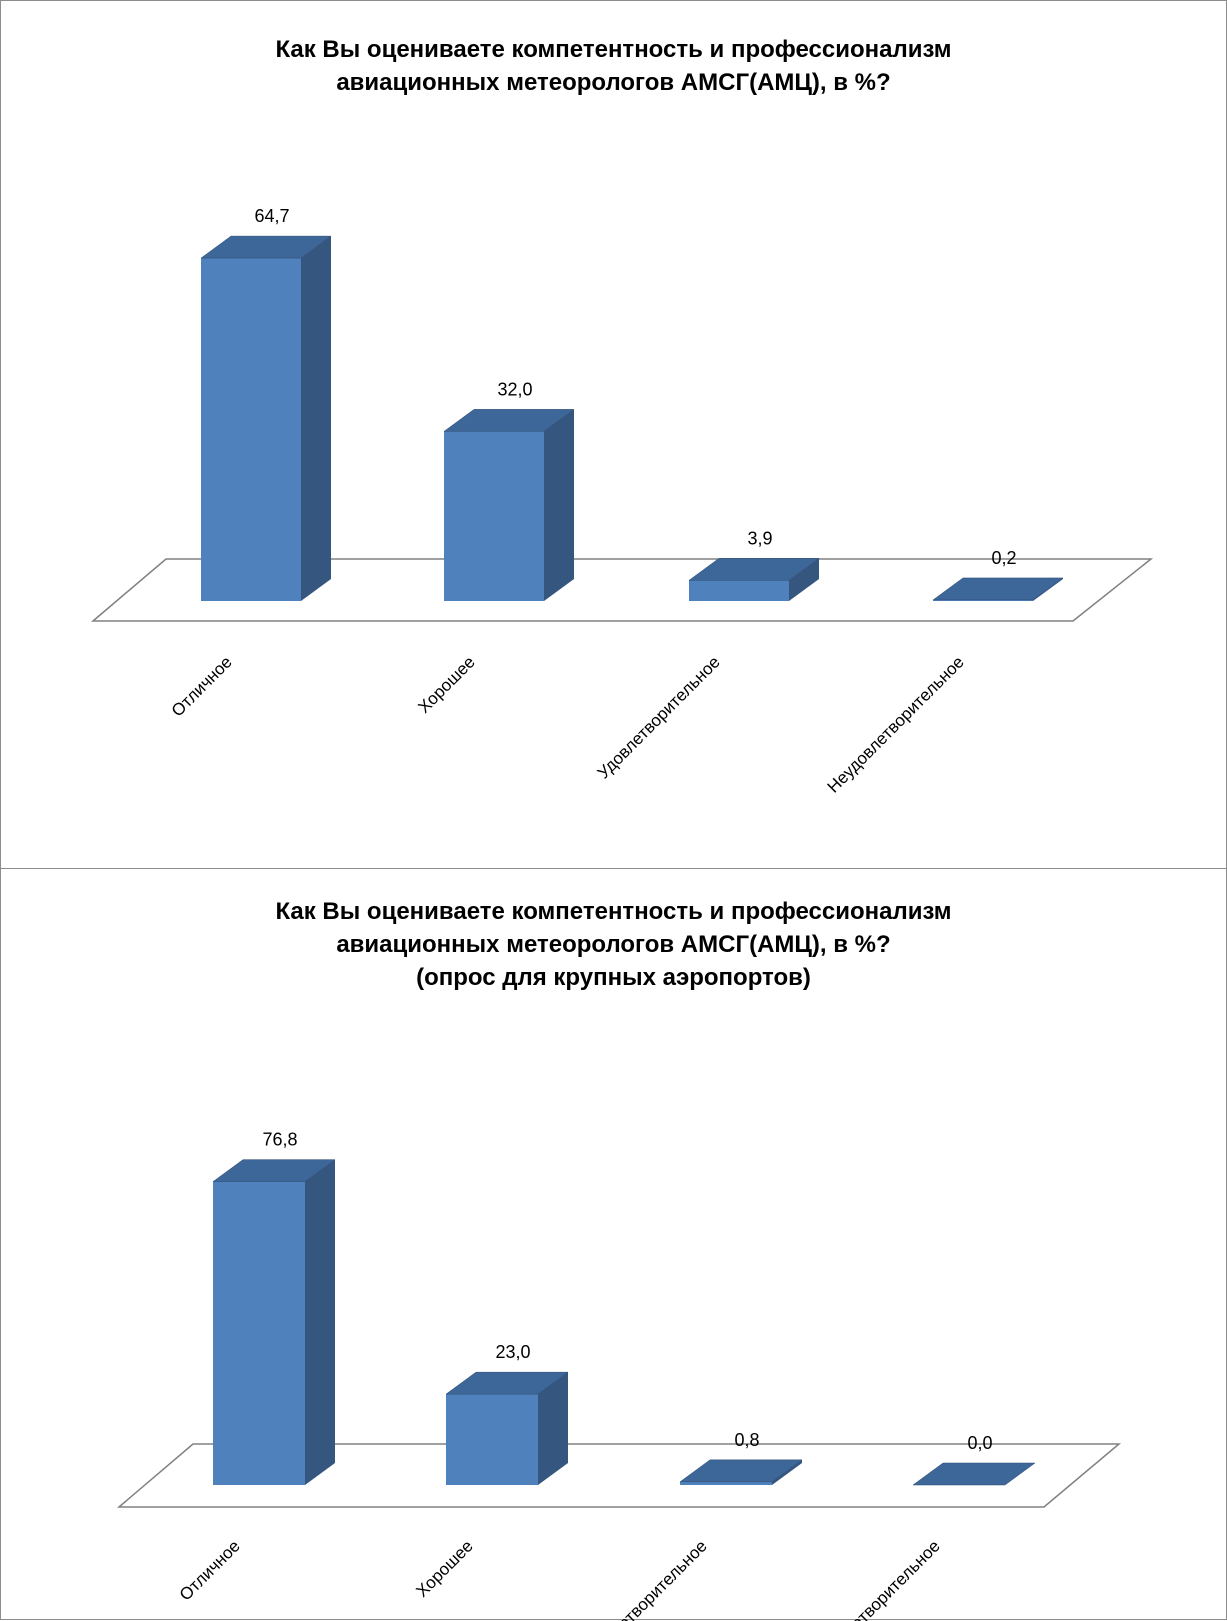 This screenshot has height=1621, width=1227. What do you see at coordinates (759, 538) in the screenshot?
I see `data-label: 3,9` at bounding box center [759, 538].